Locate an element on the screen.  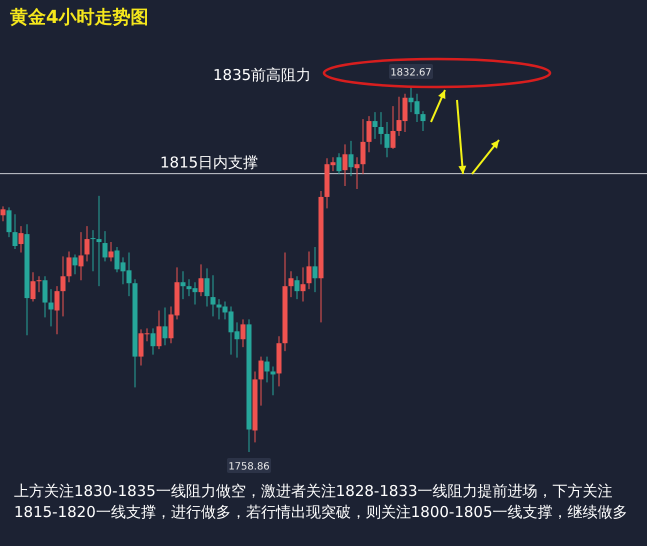
annotation: 1835前高阻力 is located at coordinates (262, 75).